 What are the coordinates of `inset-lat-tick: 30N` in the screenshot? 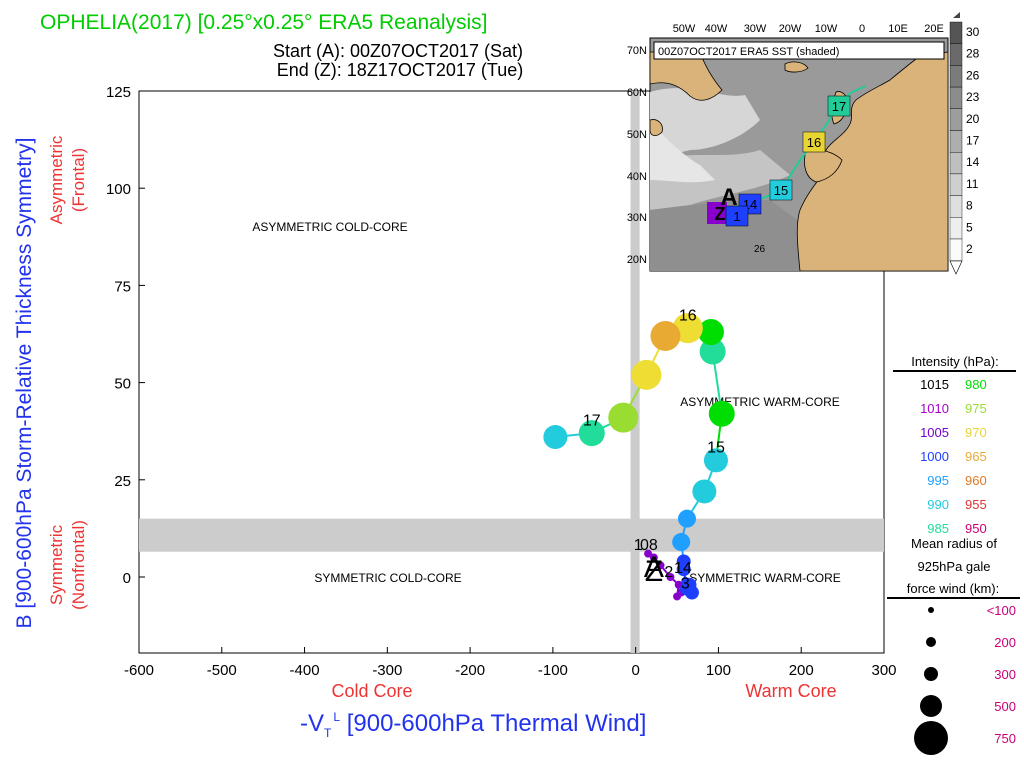 It's located at (637, 218).